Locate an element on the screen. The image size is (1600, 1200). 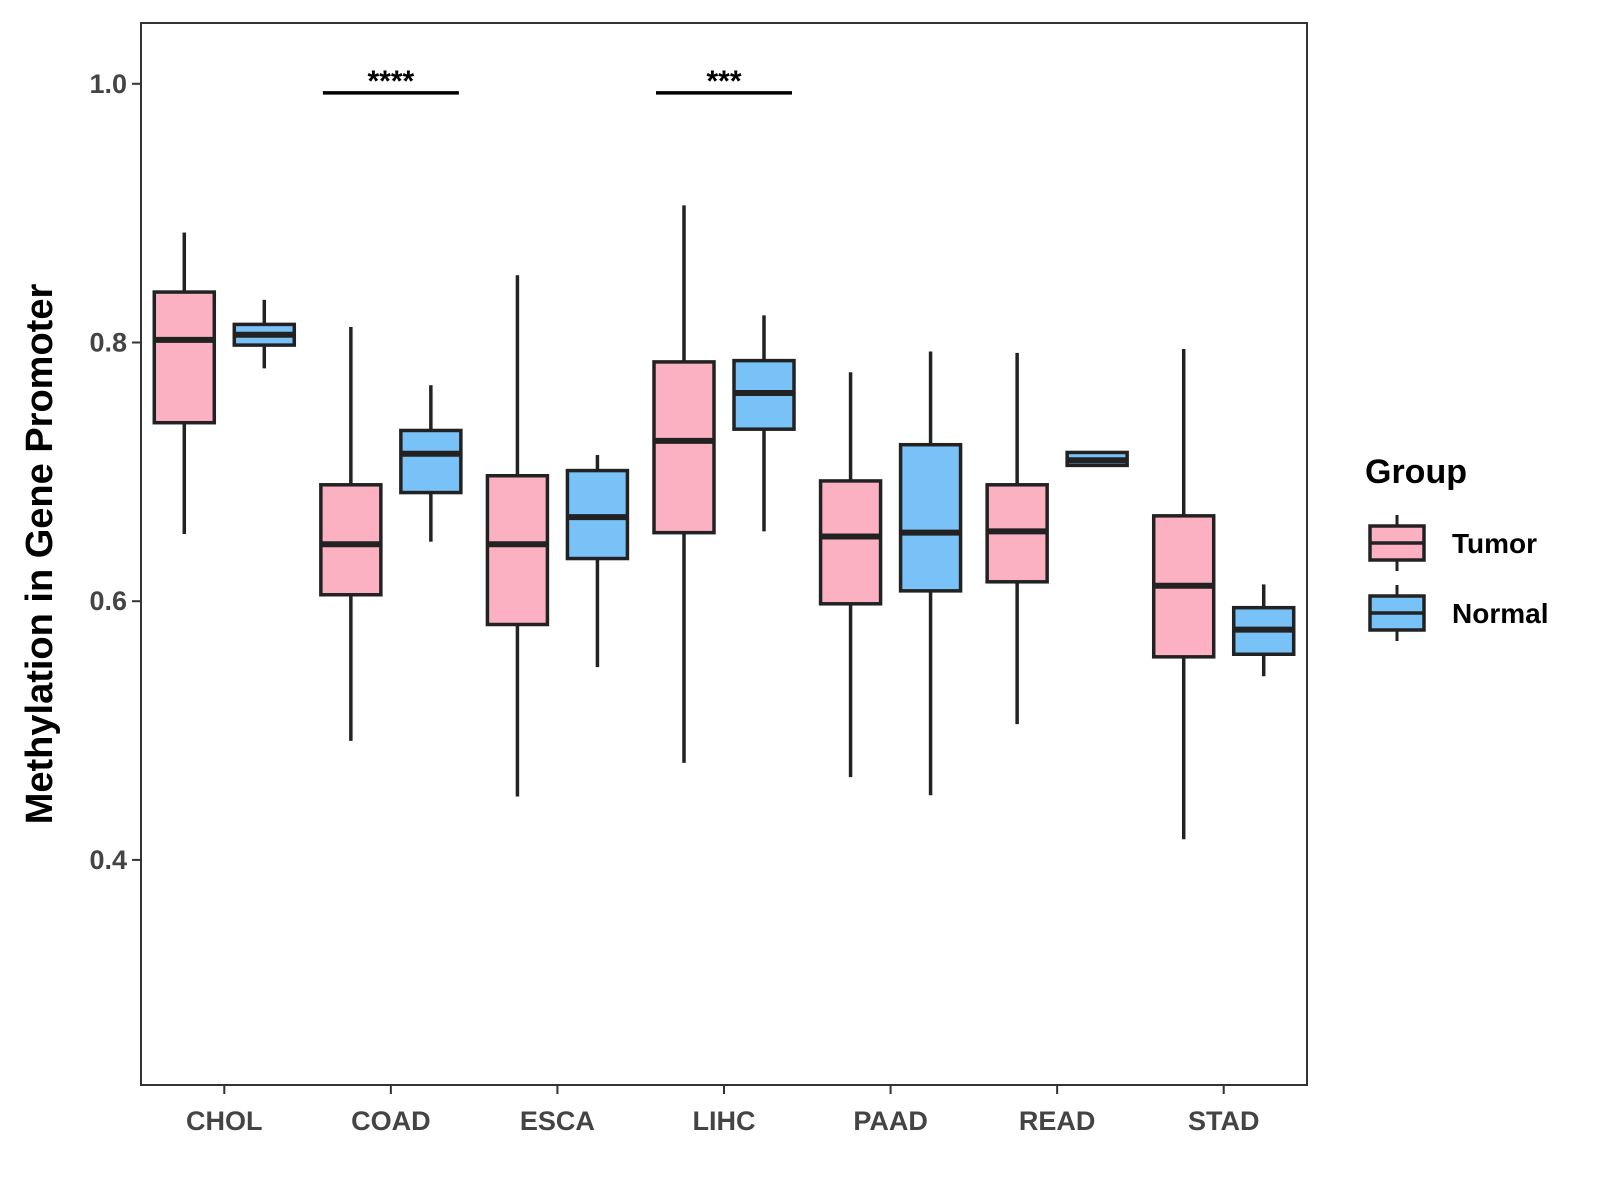
legend-label-tumor: Tumor is located at coordinates (1494, 543).